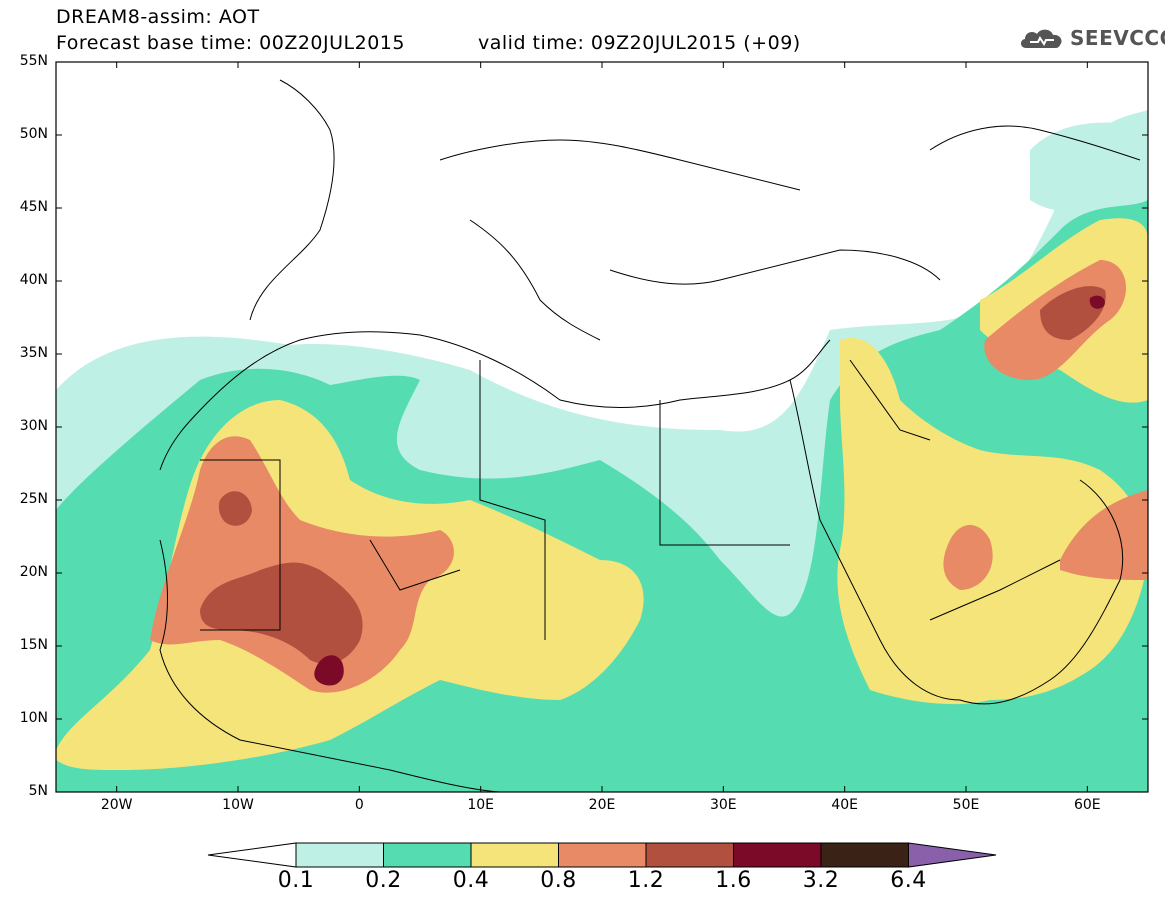  I want to click on aot-level-0.8-arabia, so click(968, 557).